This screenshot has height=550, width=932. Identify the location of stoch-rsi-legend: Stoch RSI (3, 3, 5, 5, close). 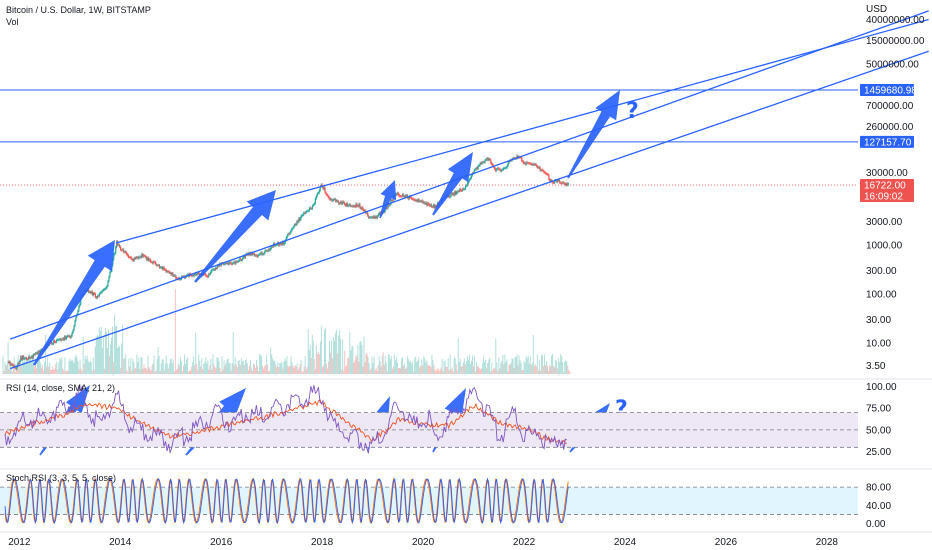
(61, 478).